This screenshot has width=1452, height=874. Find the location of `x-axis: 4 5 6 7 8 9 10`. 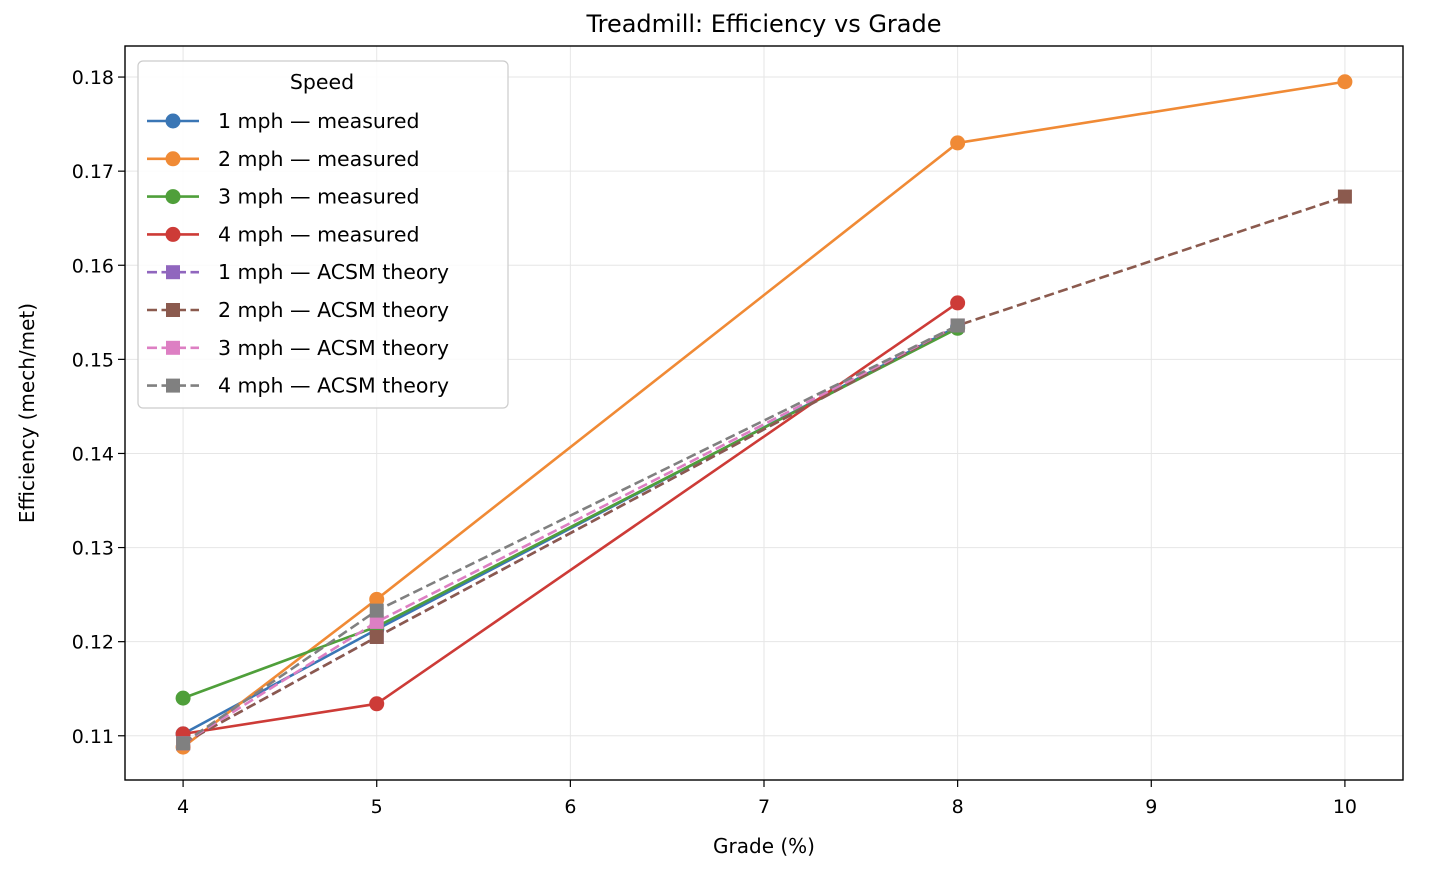

x-axis: 4 5 6 7 8 9 10 is located at coordinates (767, 799).